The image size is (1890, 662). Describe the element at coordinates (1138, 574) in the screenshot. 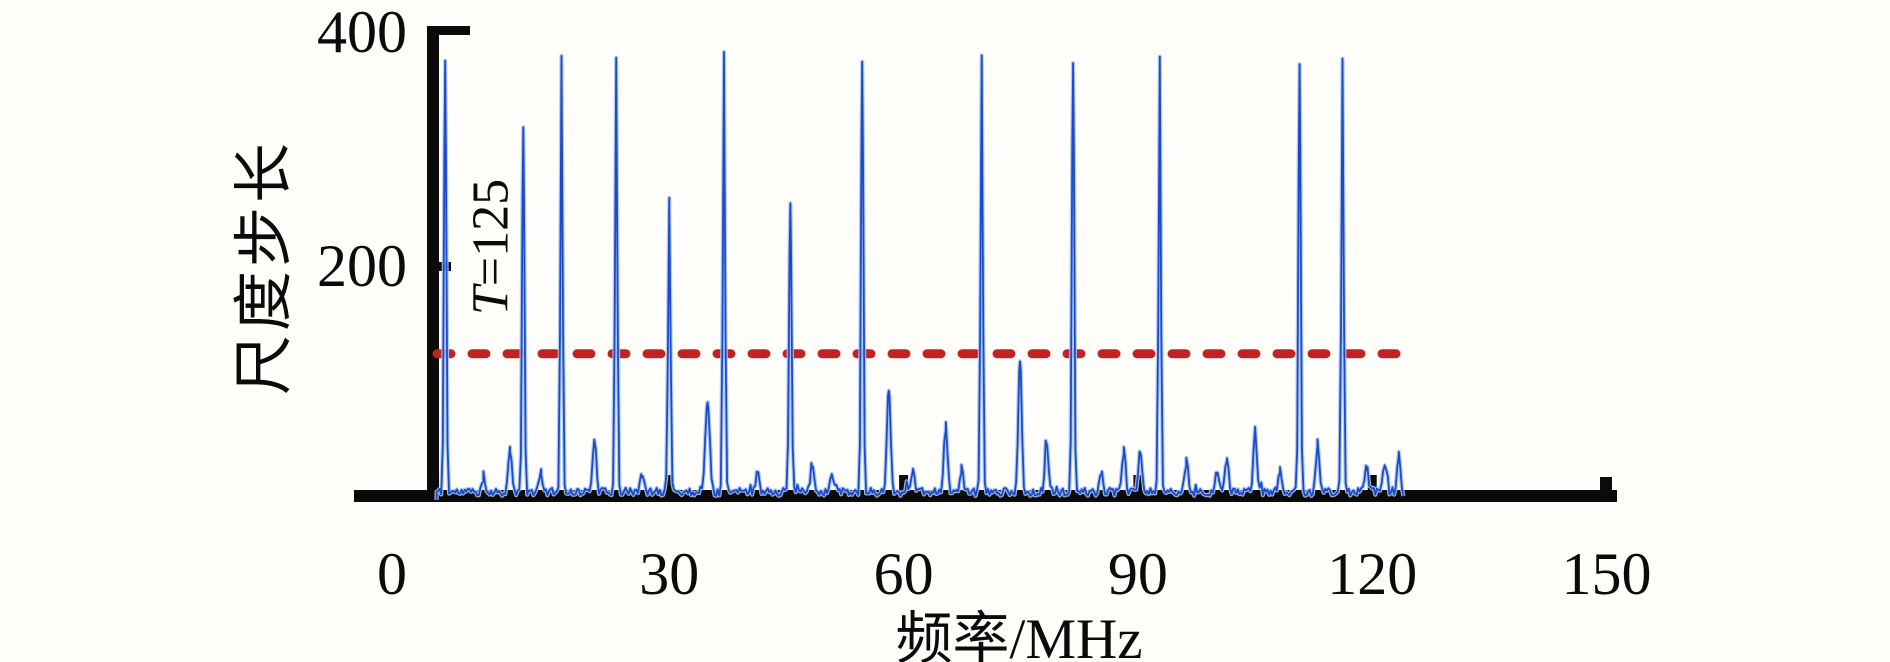

I see `x-tick-label: 90` at that location.